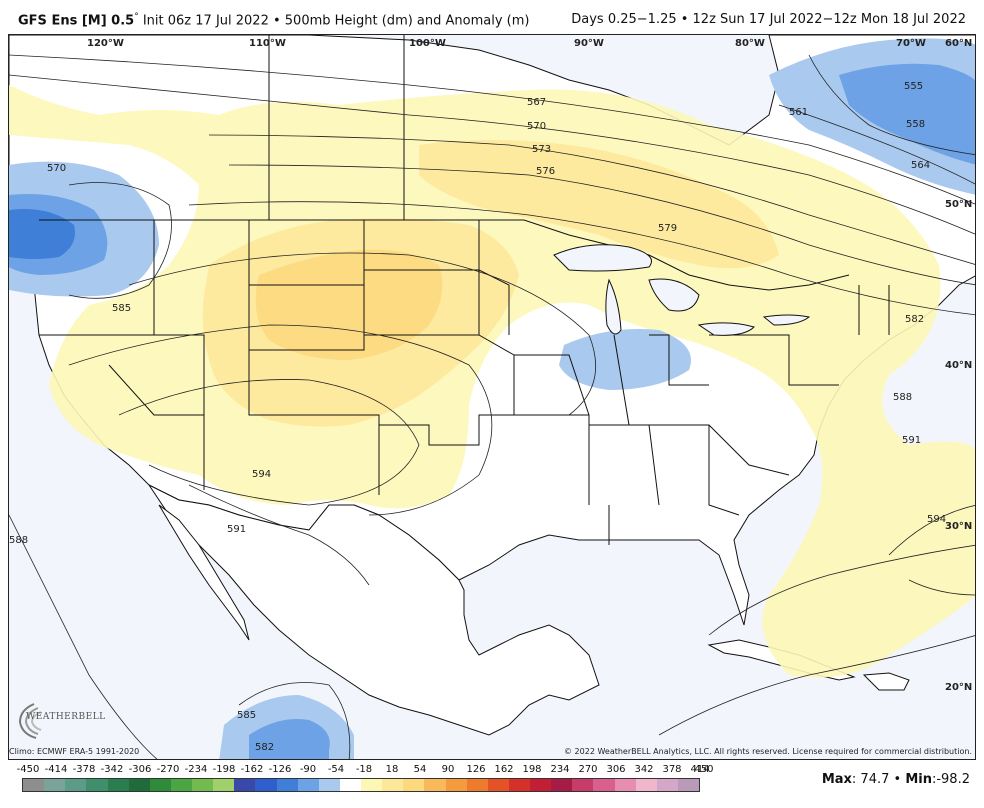 The height and width of the screenshot is (808, 984). Describe the element at coordinates (140, 769) in the screenshot. I see `colorbar-tick: -306` at that location.